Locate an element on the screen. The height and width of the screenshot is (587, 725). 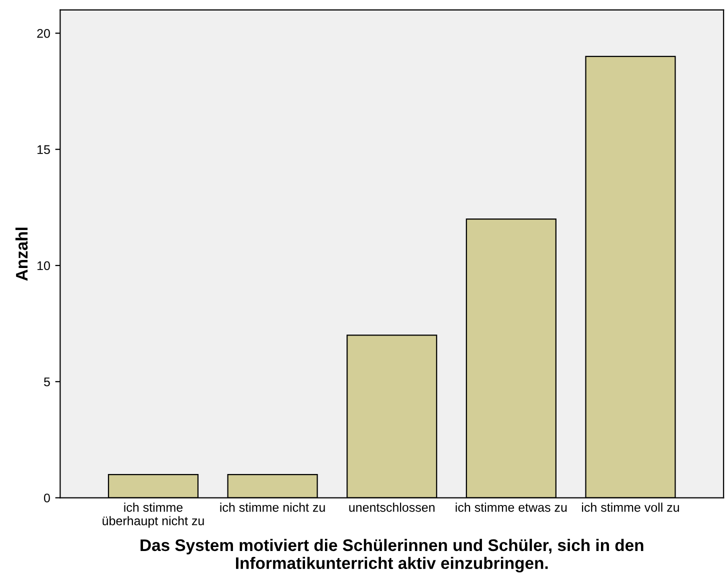
x-axis-title: Das System motiviert die Schülerinnen und Schüler, sich in den Informatikunterricht aktiv einzubringen. is located at coordinates (392, 555).